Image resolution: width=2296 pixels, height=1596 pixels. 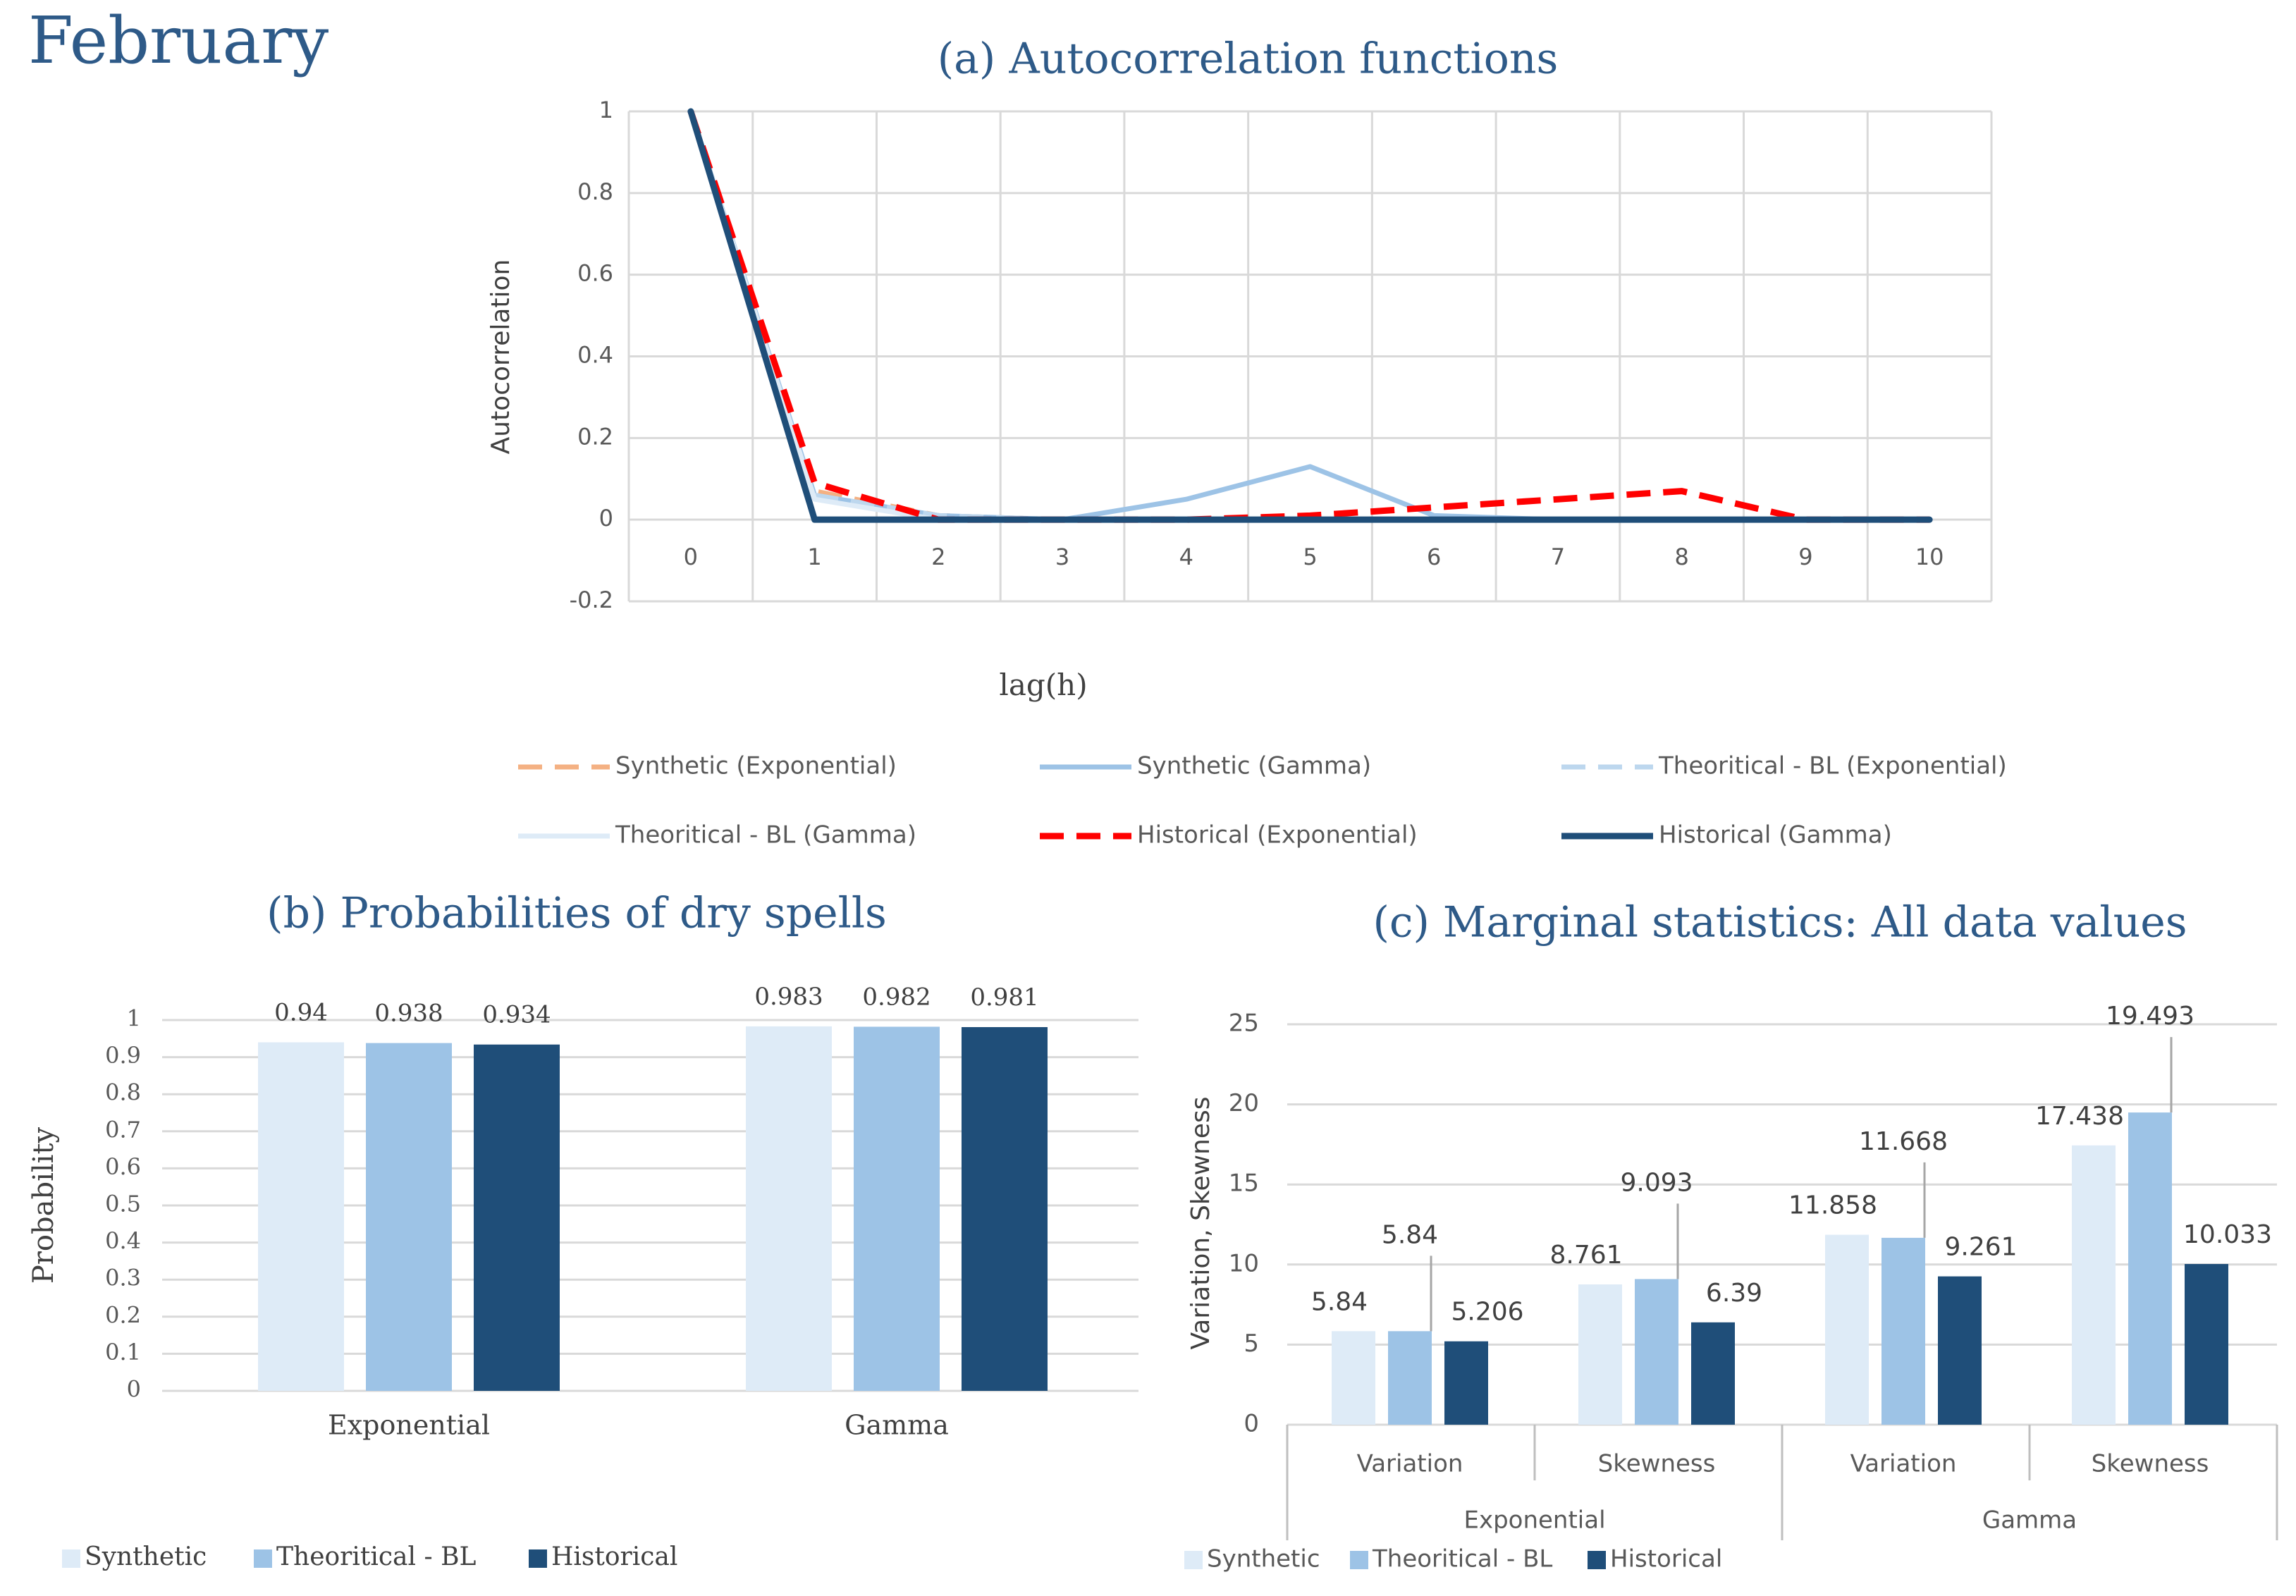 What do you see at coordinates (576, 913) in the screenshot?
I see `chart-b-title: (b) Probabilities of dry spells` at bounding box center [576, 913].